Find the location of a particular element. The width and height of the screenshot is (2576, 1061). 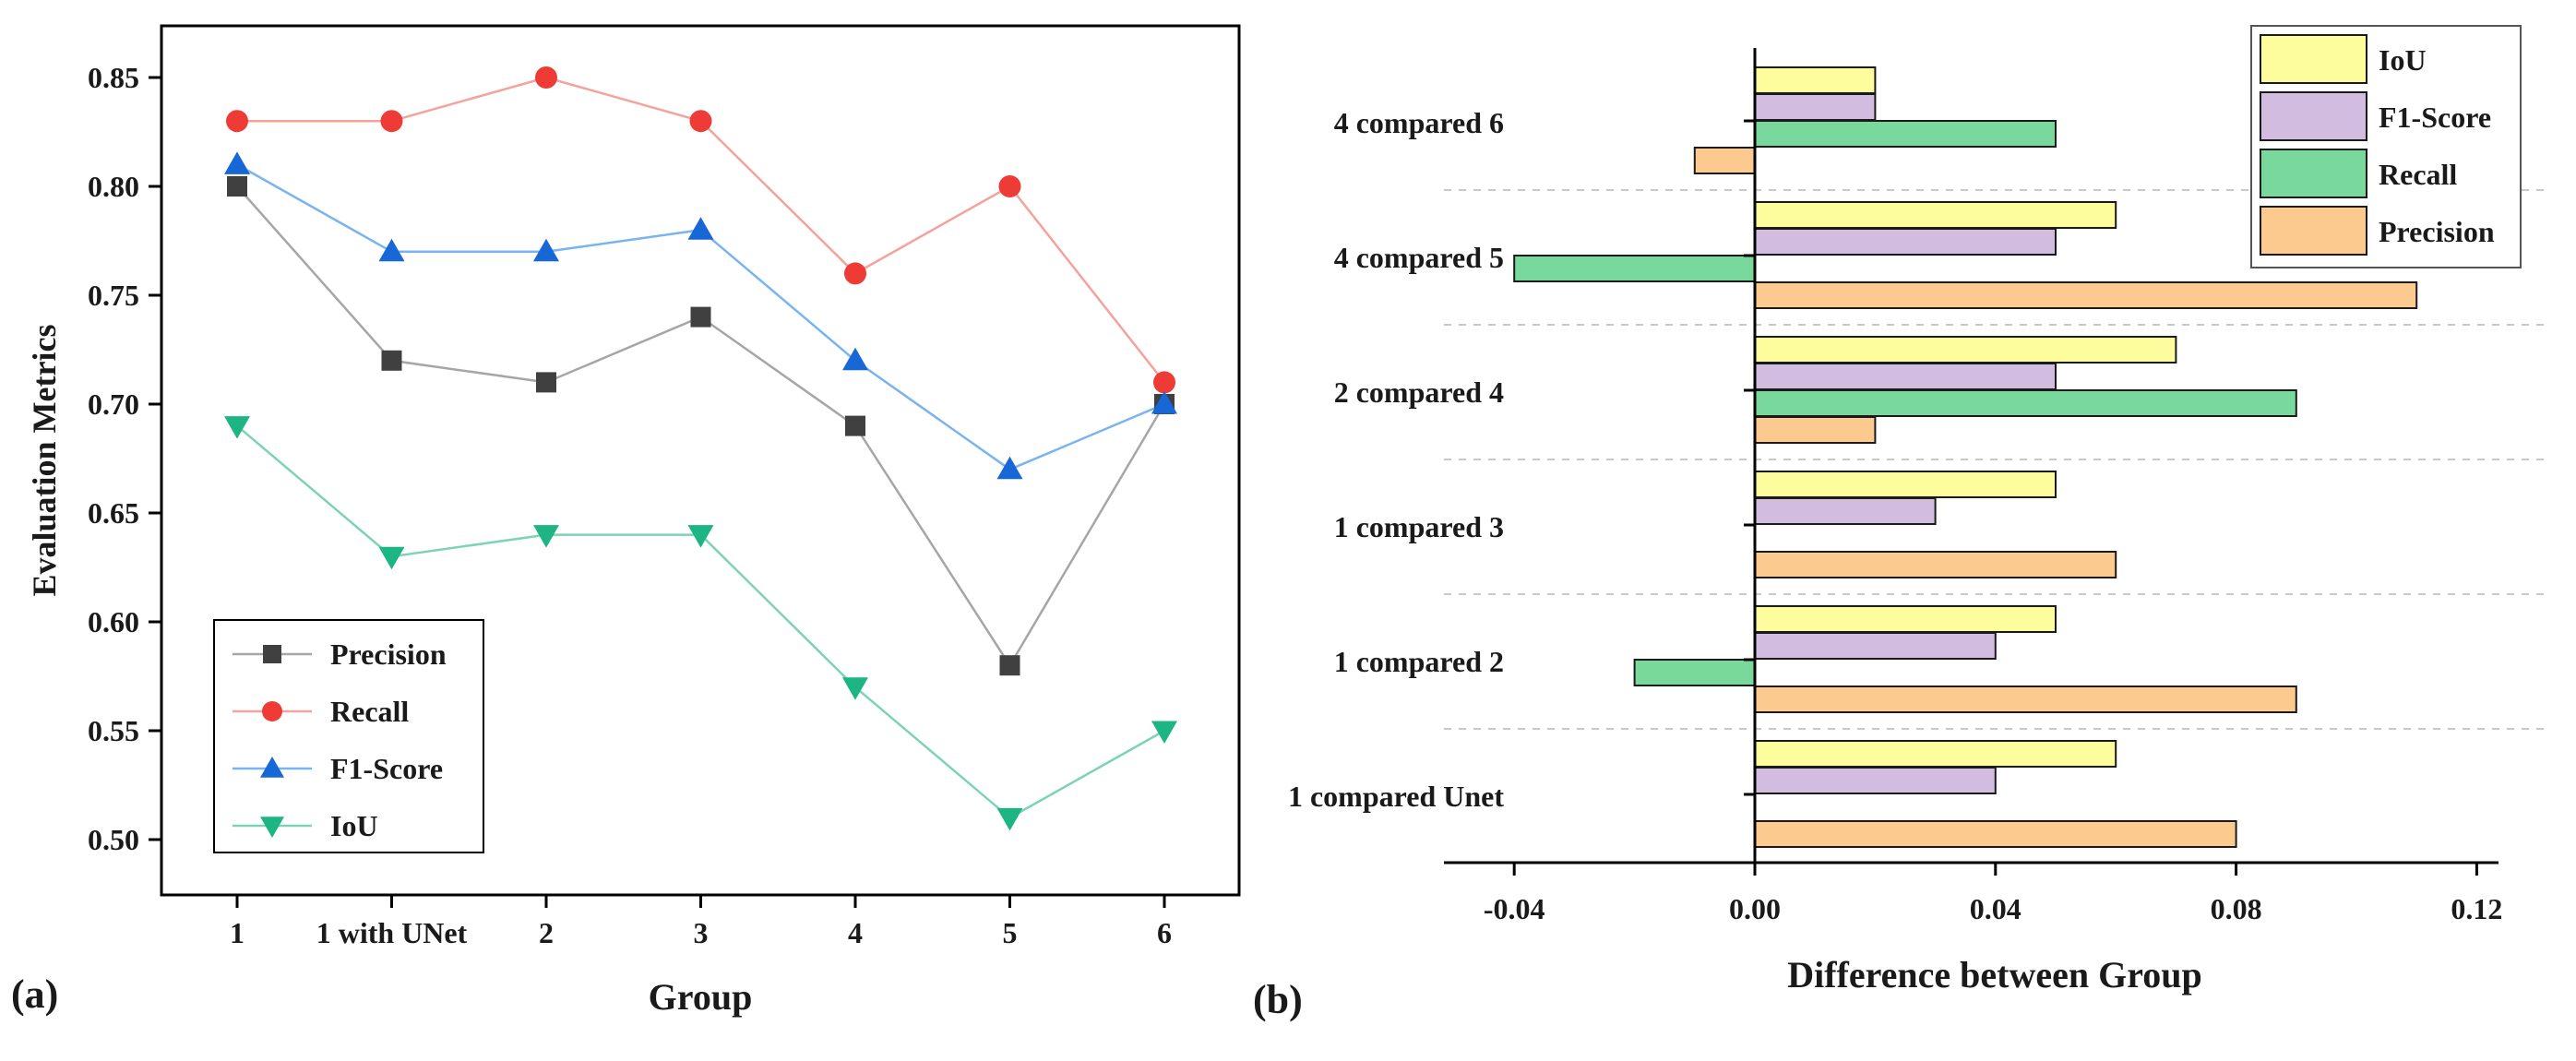

category-label: 1 compared 2 is located at coordinates (1419, 662).